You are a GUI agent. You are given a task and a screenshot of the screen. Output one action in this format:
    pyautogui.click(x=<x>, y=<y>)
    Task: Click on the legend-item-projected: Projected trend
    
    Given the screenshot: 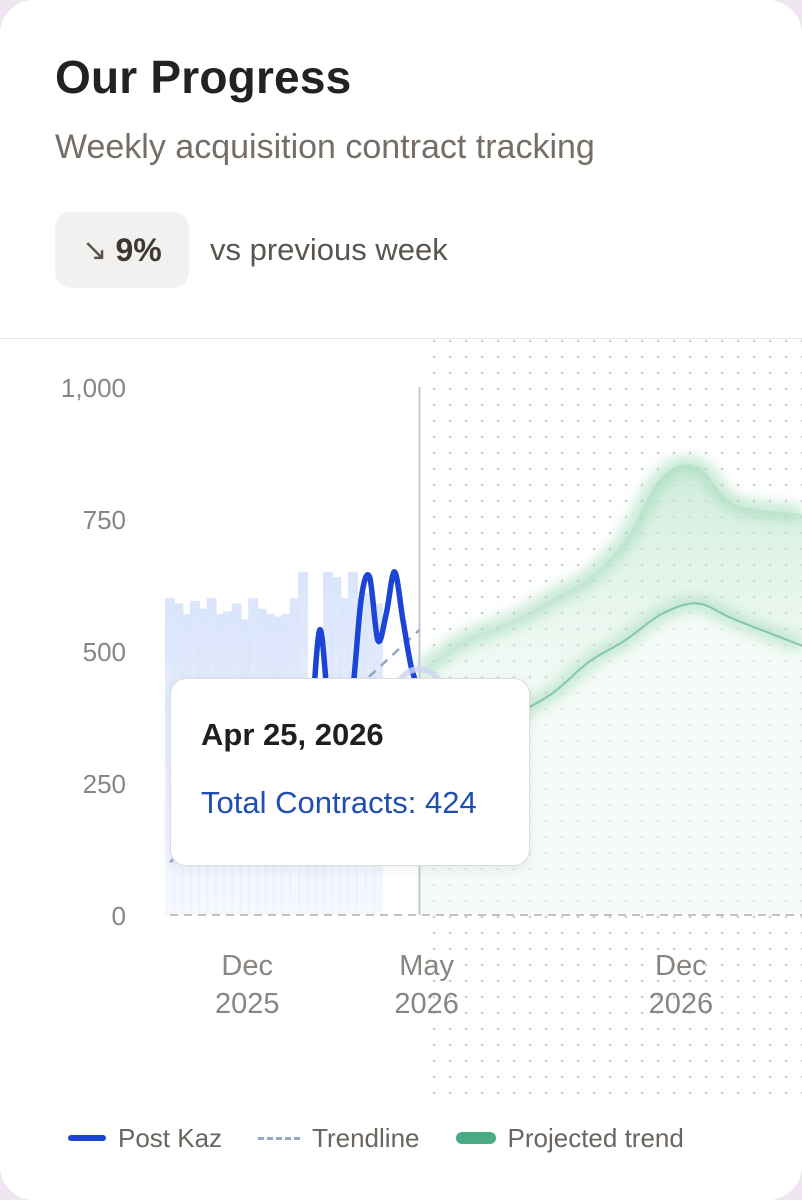 What is the action you would take?
    pyautogui.click(x=569, y=1138)
    